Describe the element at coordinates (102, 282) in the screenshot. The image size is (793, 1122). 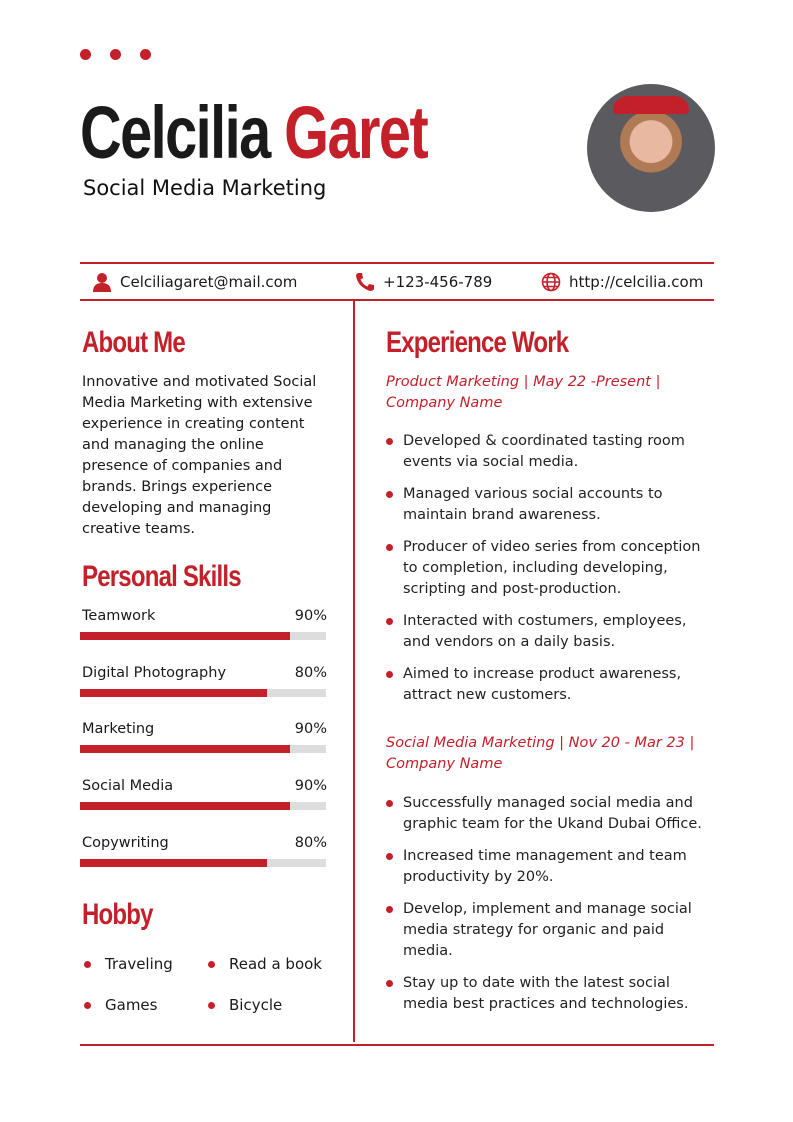
I see `user-icon` at that location.